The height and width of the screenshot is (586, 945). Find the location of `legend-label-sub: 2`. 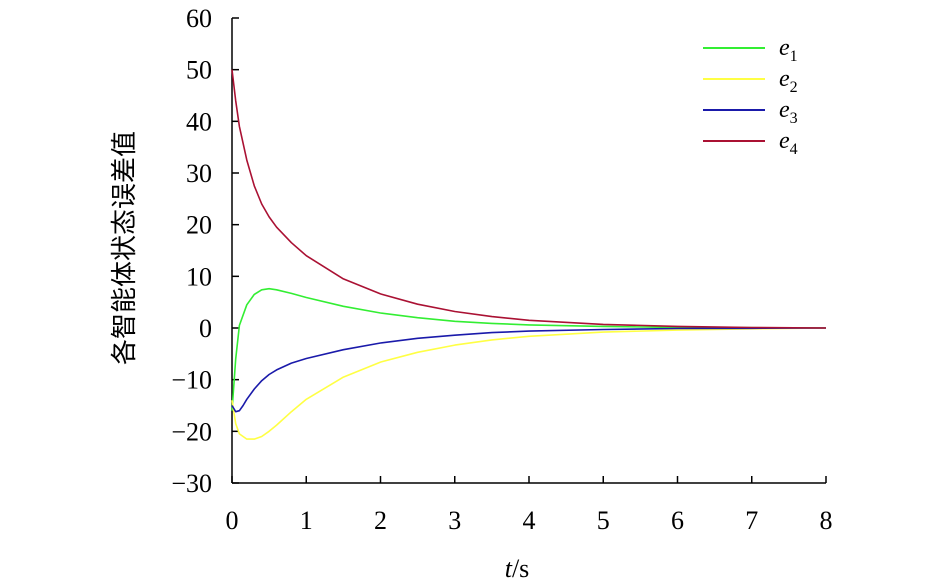

legend-label-sub: 2 is located at coordinates (794, 87).